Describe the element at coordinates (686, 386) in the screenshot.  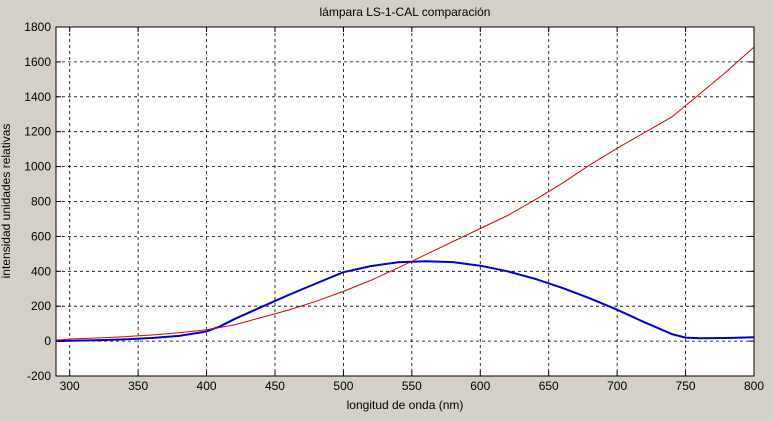
I see `x-tick-label: 750` at that location.